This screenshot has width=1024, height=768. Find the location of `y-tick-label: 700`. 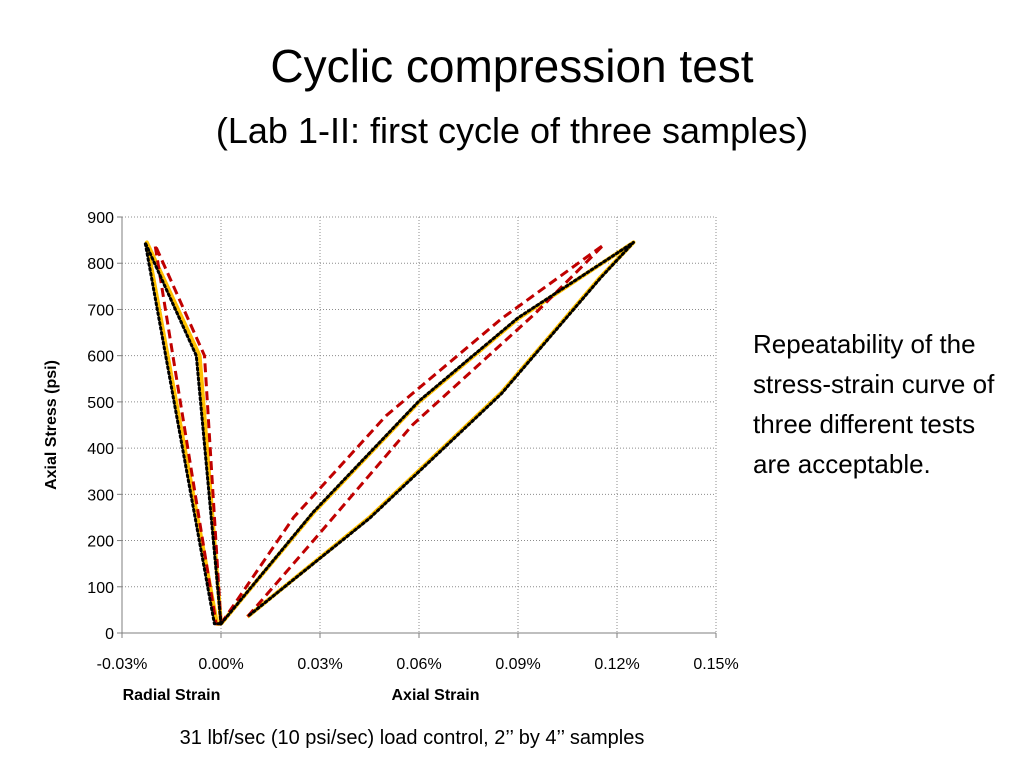

y-tick-label: 700 is located at coordinates (100, 310).